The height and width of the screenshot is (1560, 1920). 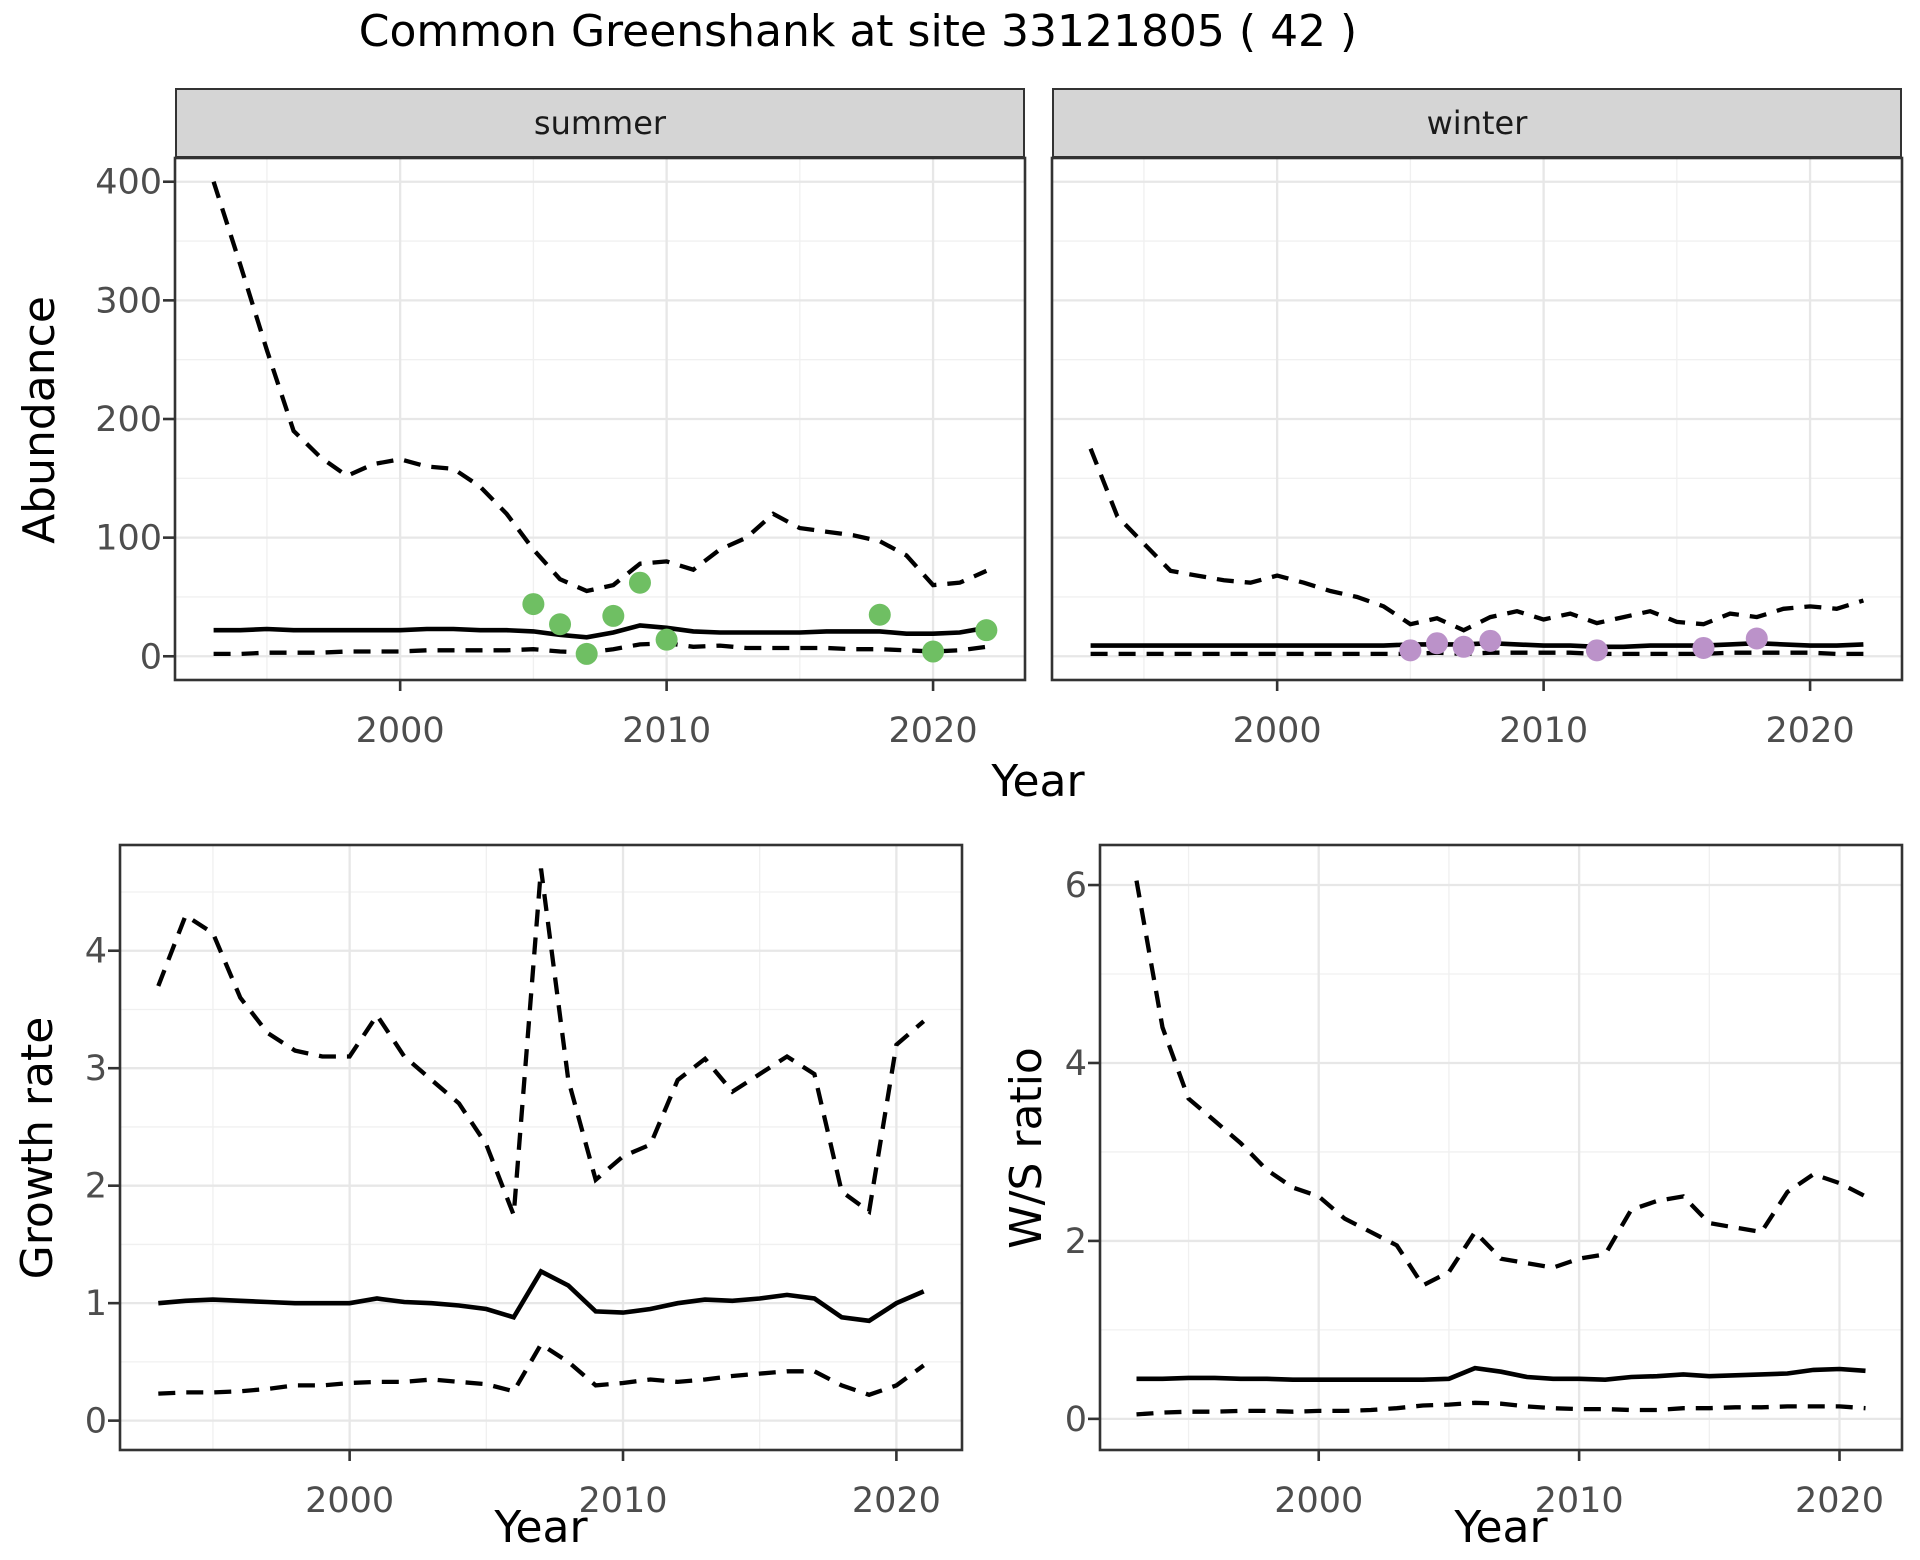 I want to click on facet-strip-summer-label: summer, so click(x=600, y=123).